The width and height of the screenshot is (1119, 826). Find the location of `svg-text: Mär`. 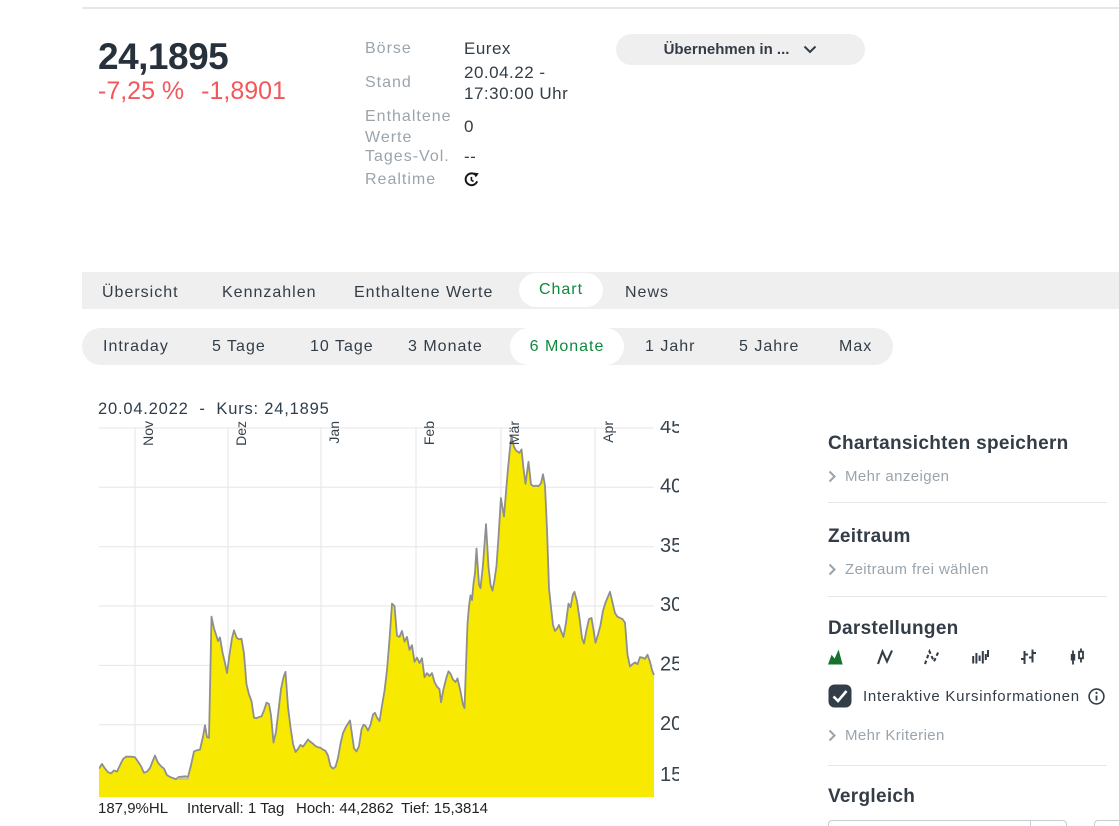

svg-text: Mär is located at coordinates (514, 433).